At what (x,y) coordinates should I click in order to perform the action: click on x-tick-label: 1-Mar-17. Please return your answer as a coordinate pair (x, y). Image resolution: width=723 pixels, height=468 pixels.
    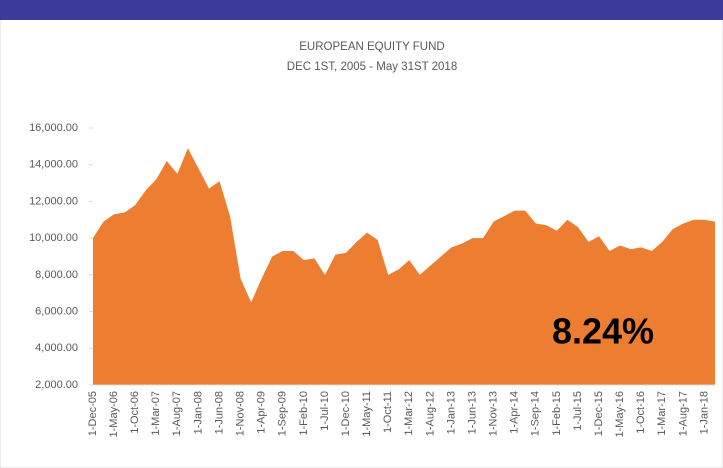
    Looking at the image, I should click on (662, 413).